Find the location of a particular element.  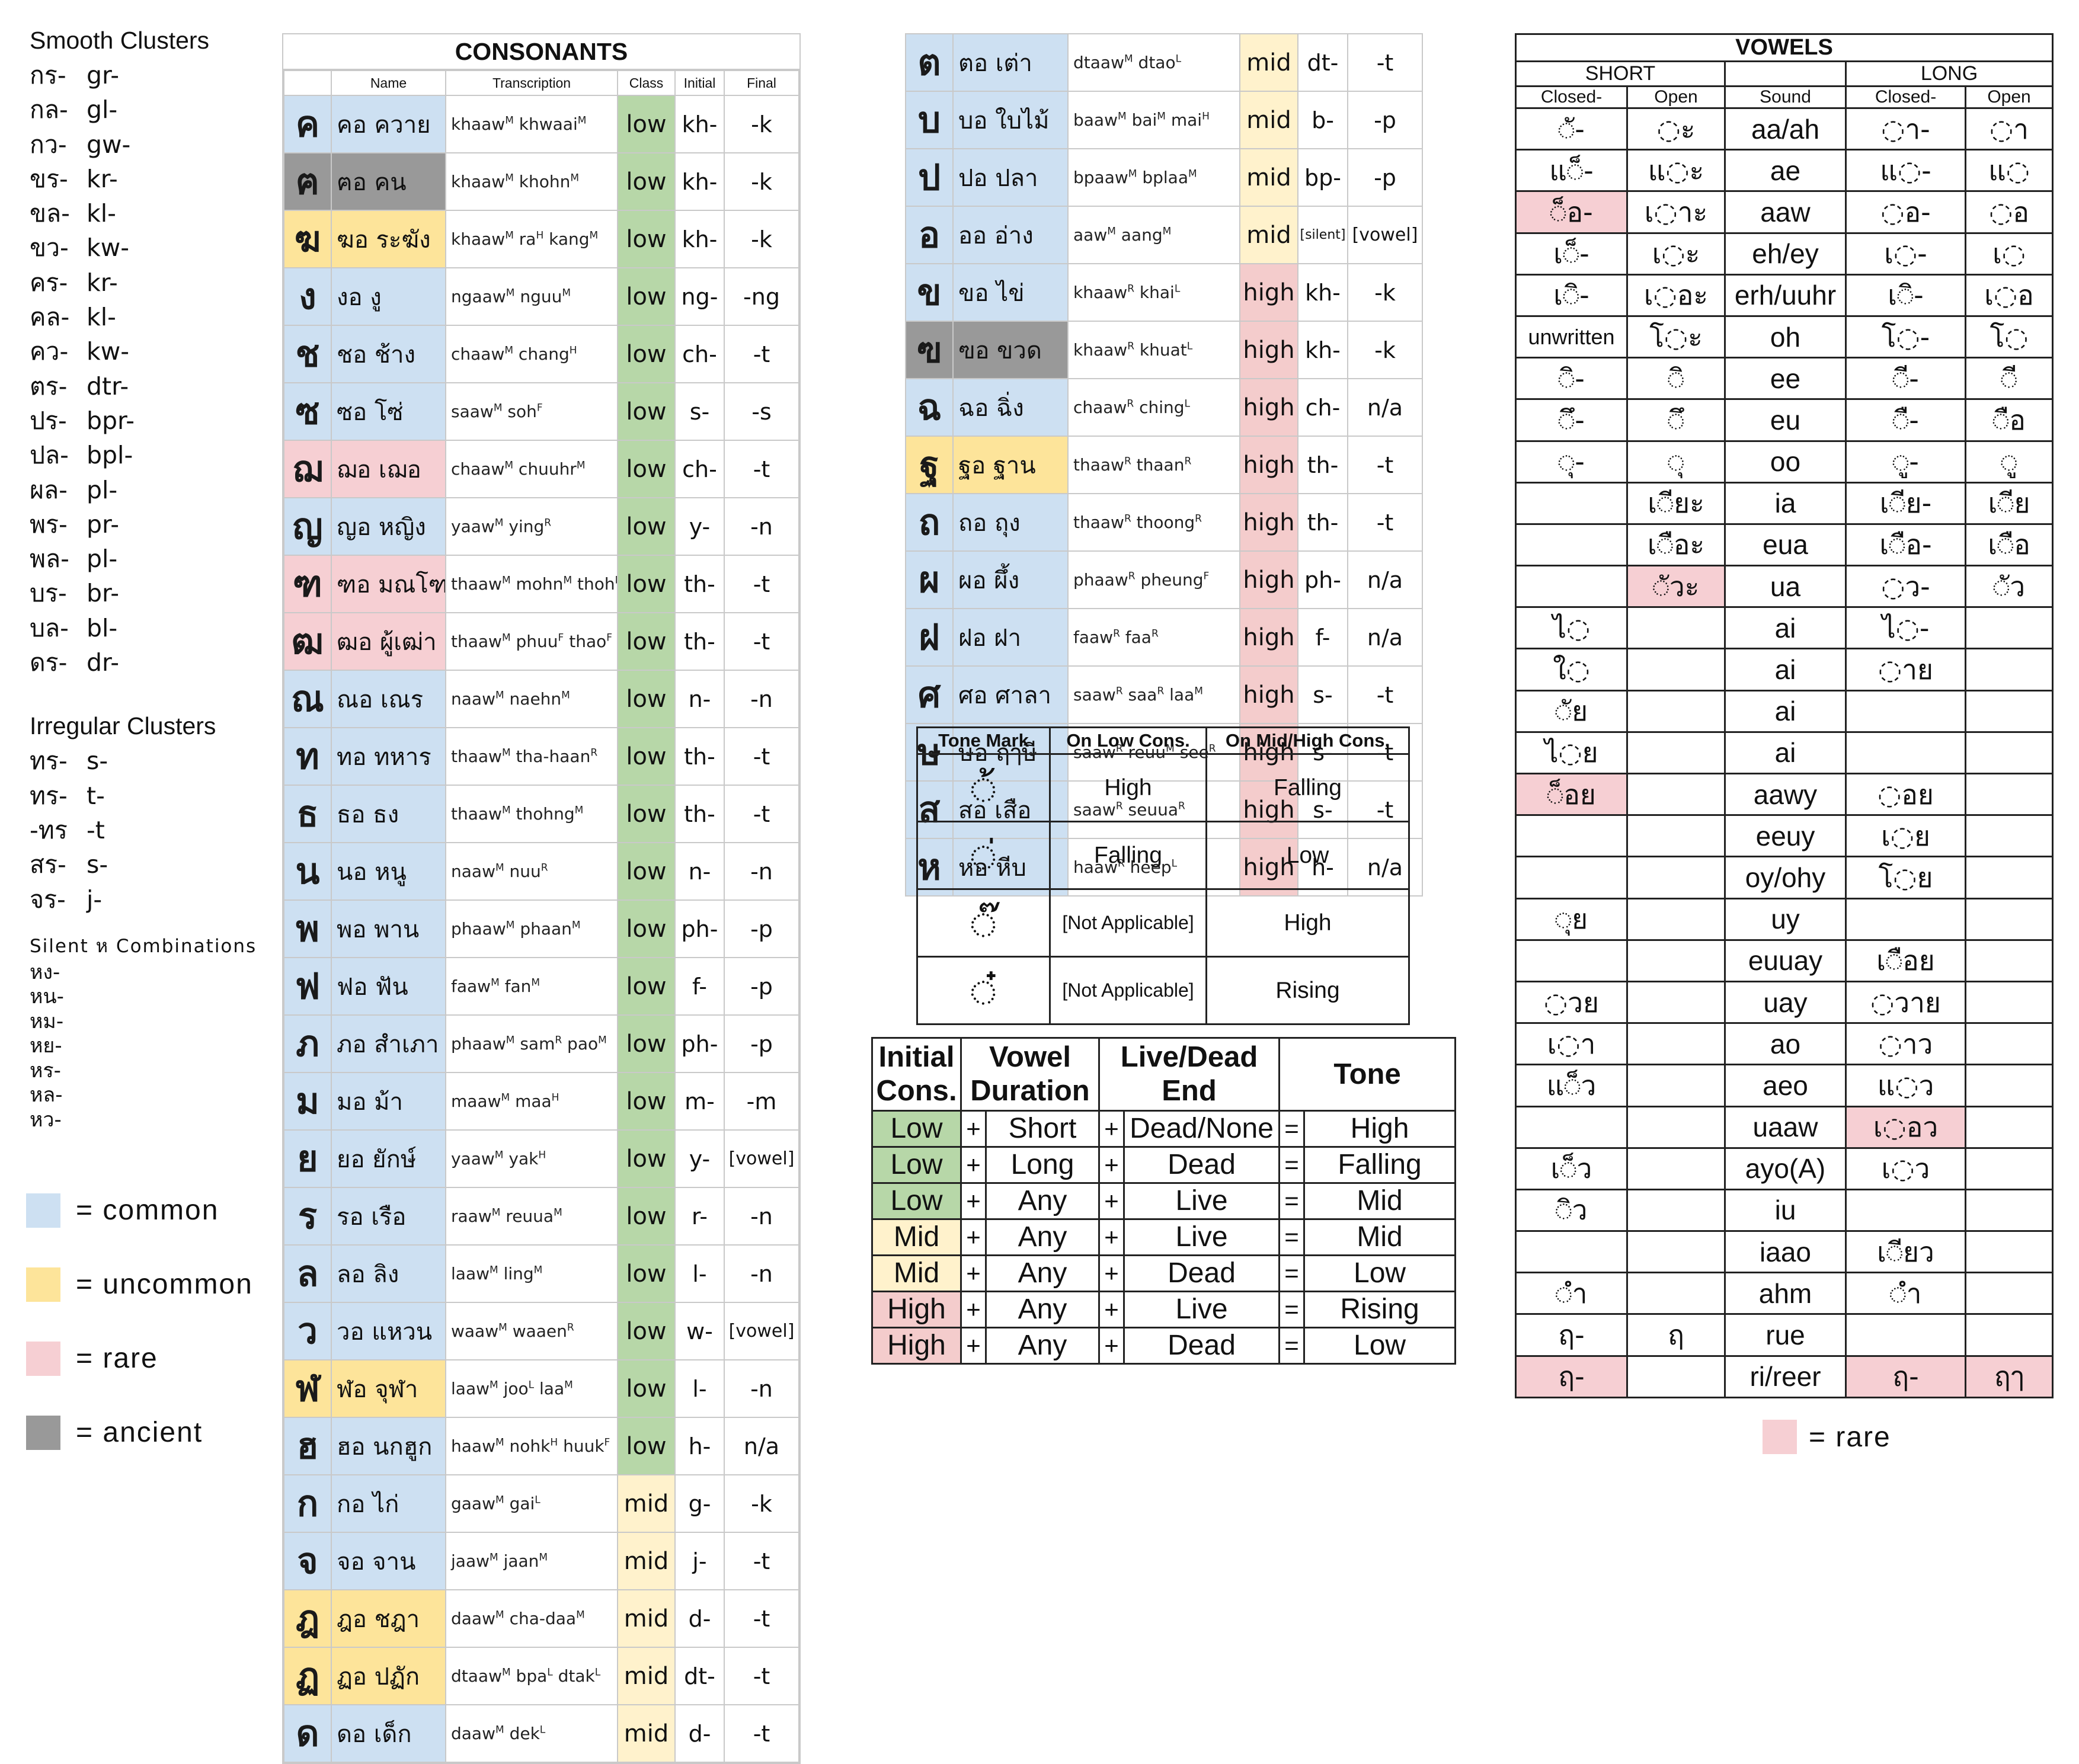

cluster-thai: ทร- is located at coordinates (49, 761).